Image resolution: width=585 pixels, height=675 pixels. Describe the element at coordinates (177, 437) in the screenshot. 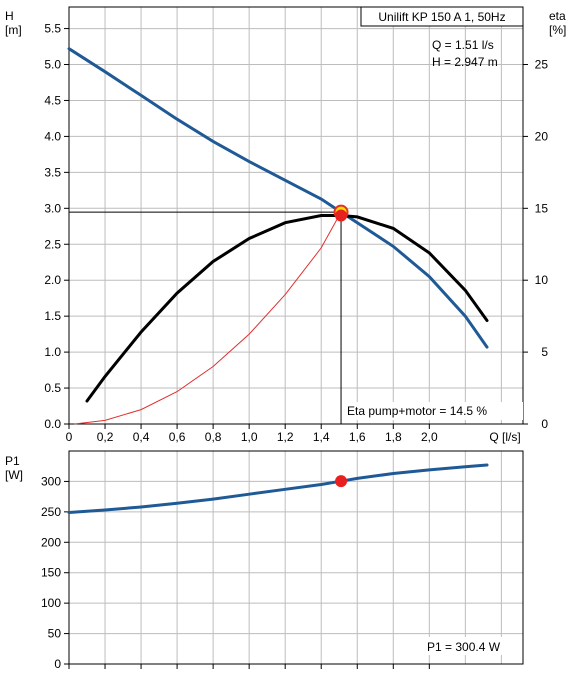

I see `x-tick-label: 0,6` at that location.